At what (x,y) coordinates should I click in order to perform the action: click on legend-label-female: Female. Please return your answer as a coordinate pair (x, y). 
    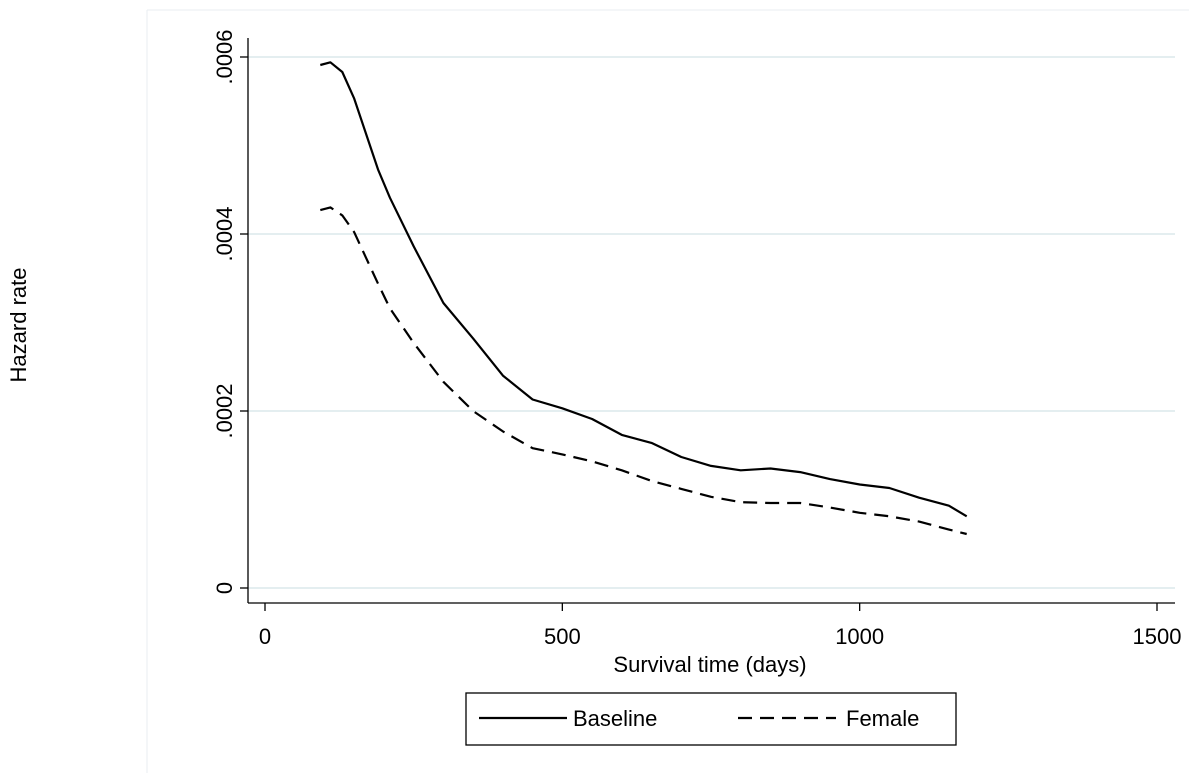
    Looking at the image, I should click on (882, 718).